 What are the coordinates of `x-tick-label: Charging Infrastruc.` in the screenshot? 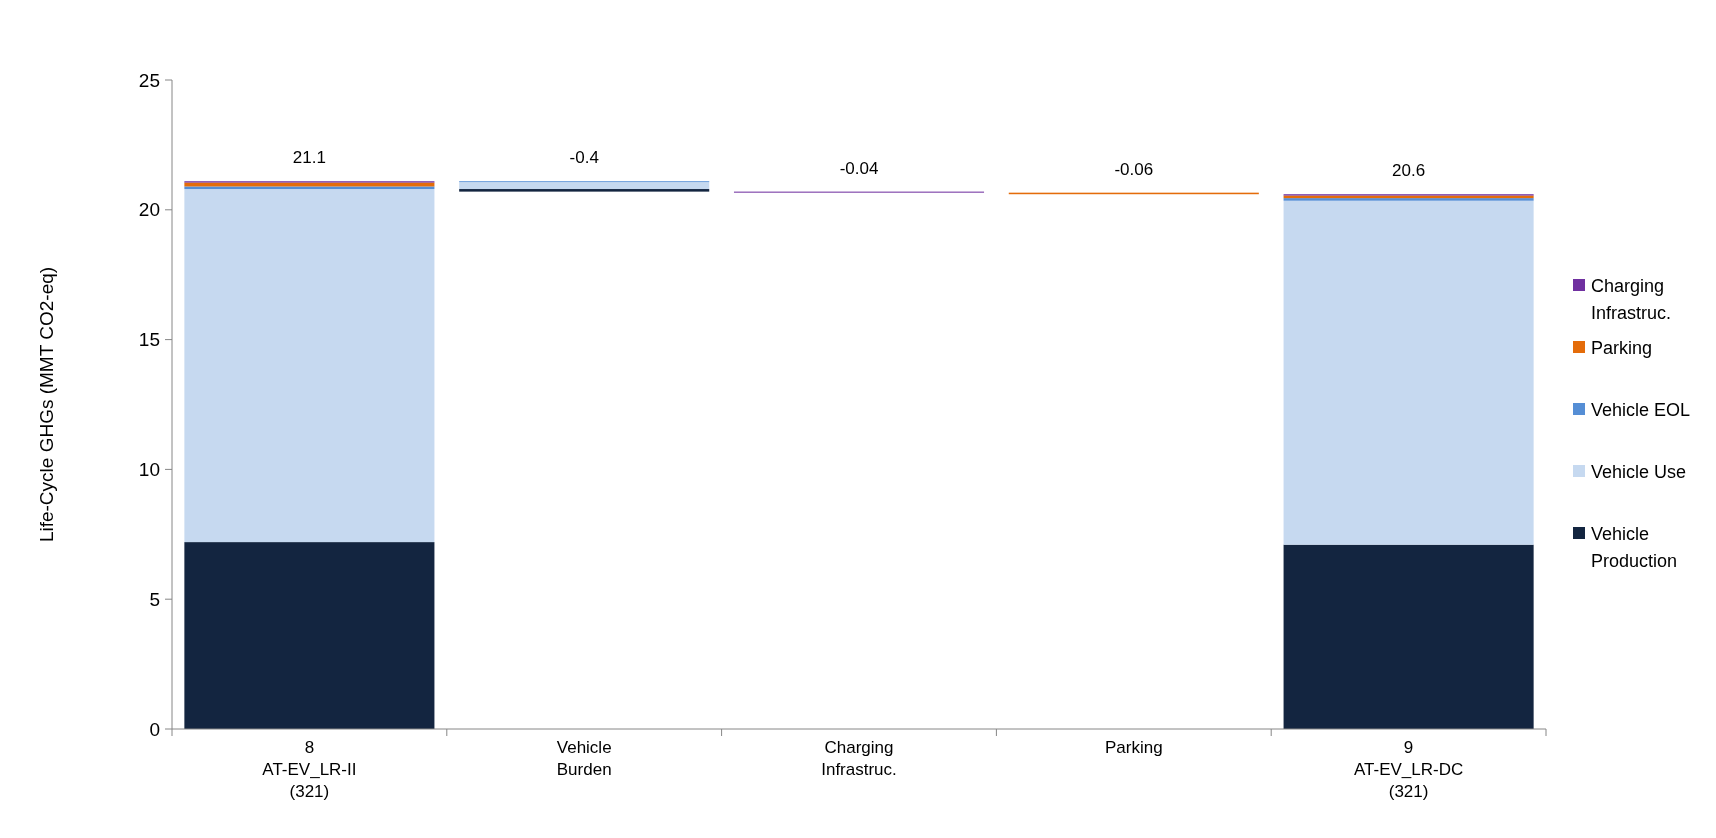 It's located at (859, 758).